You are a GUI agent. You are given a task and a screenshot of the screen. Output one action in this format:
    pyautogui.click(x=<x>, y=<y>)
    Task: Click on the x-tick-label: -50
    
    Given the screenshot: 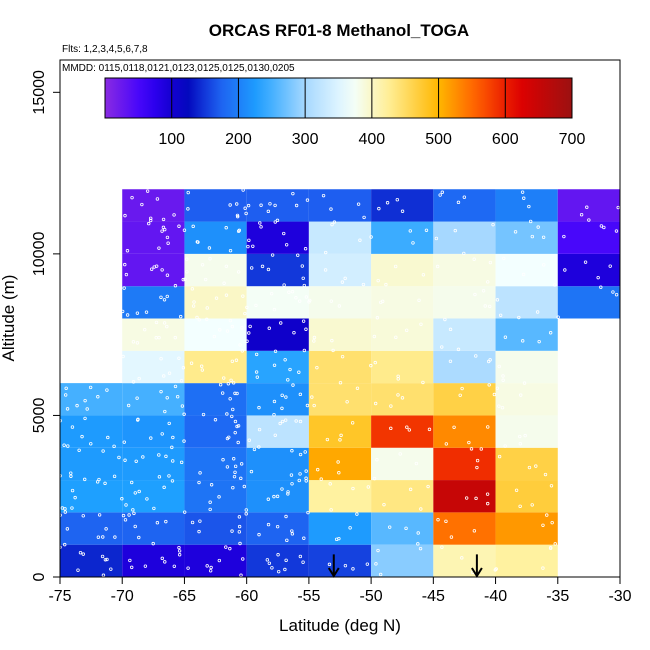 What is the action you would take?
    pyautogui.click(x=371, y=596)
    